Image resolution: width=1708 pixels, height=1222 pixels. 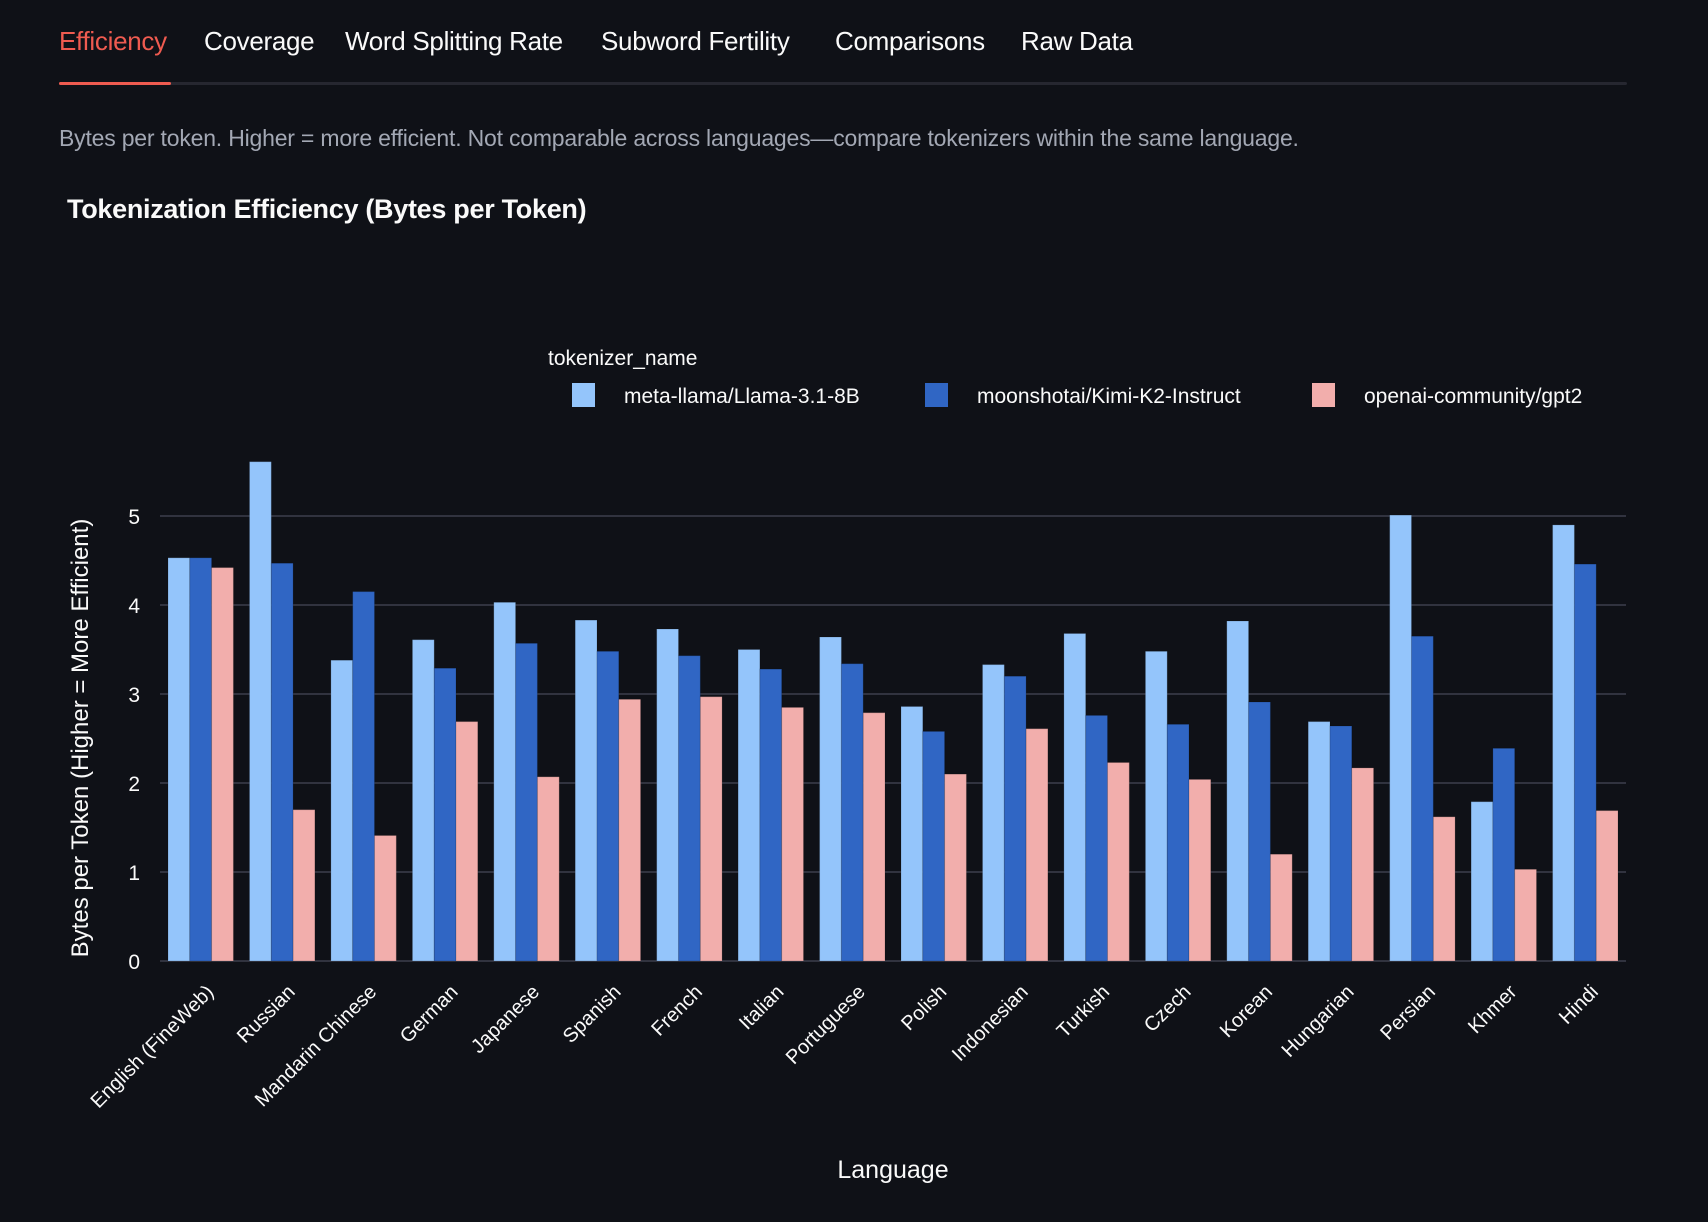 I want to click on x-tick-label: Persian, so click(x=1408, y=1013).